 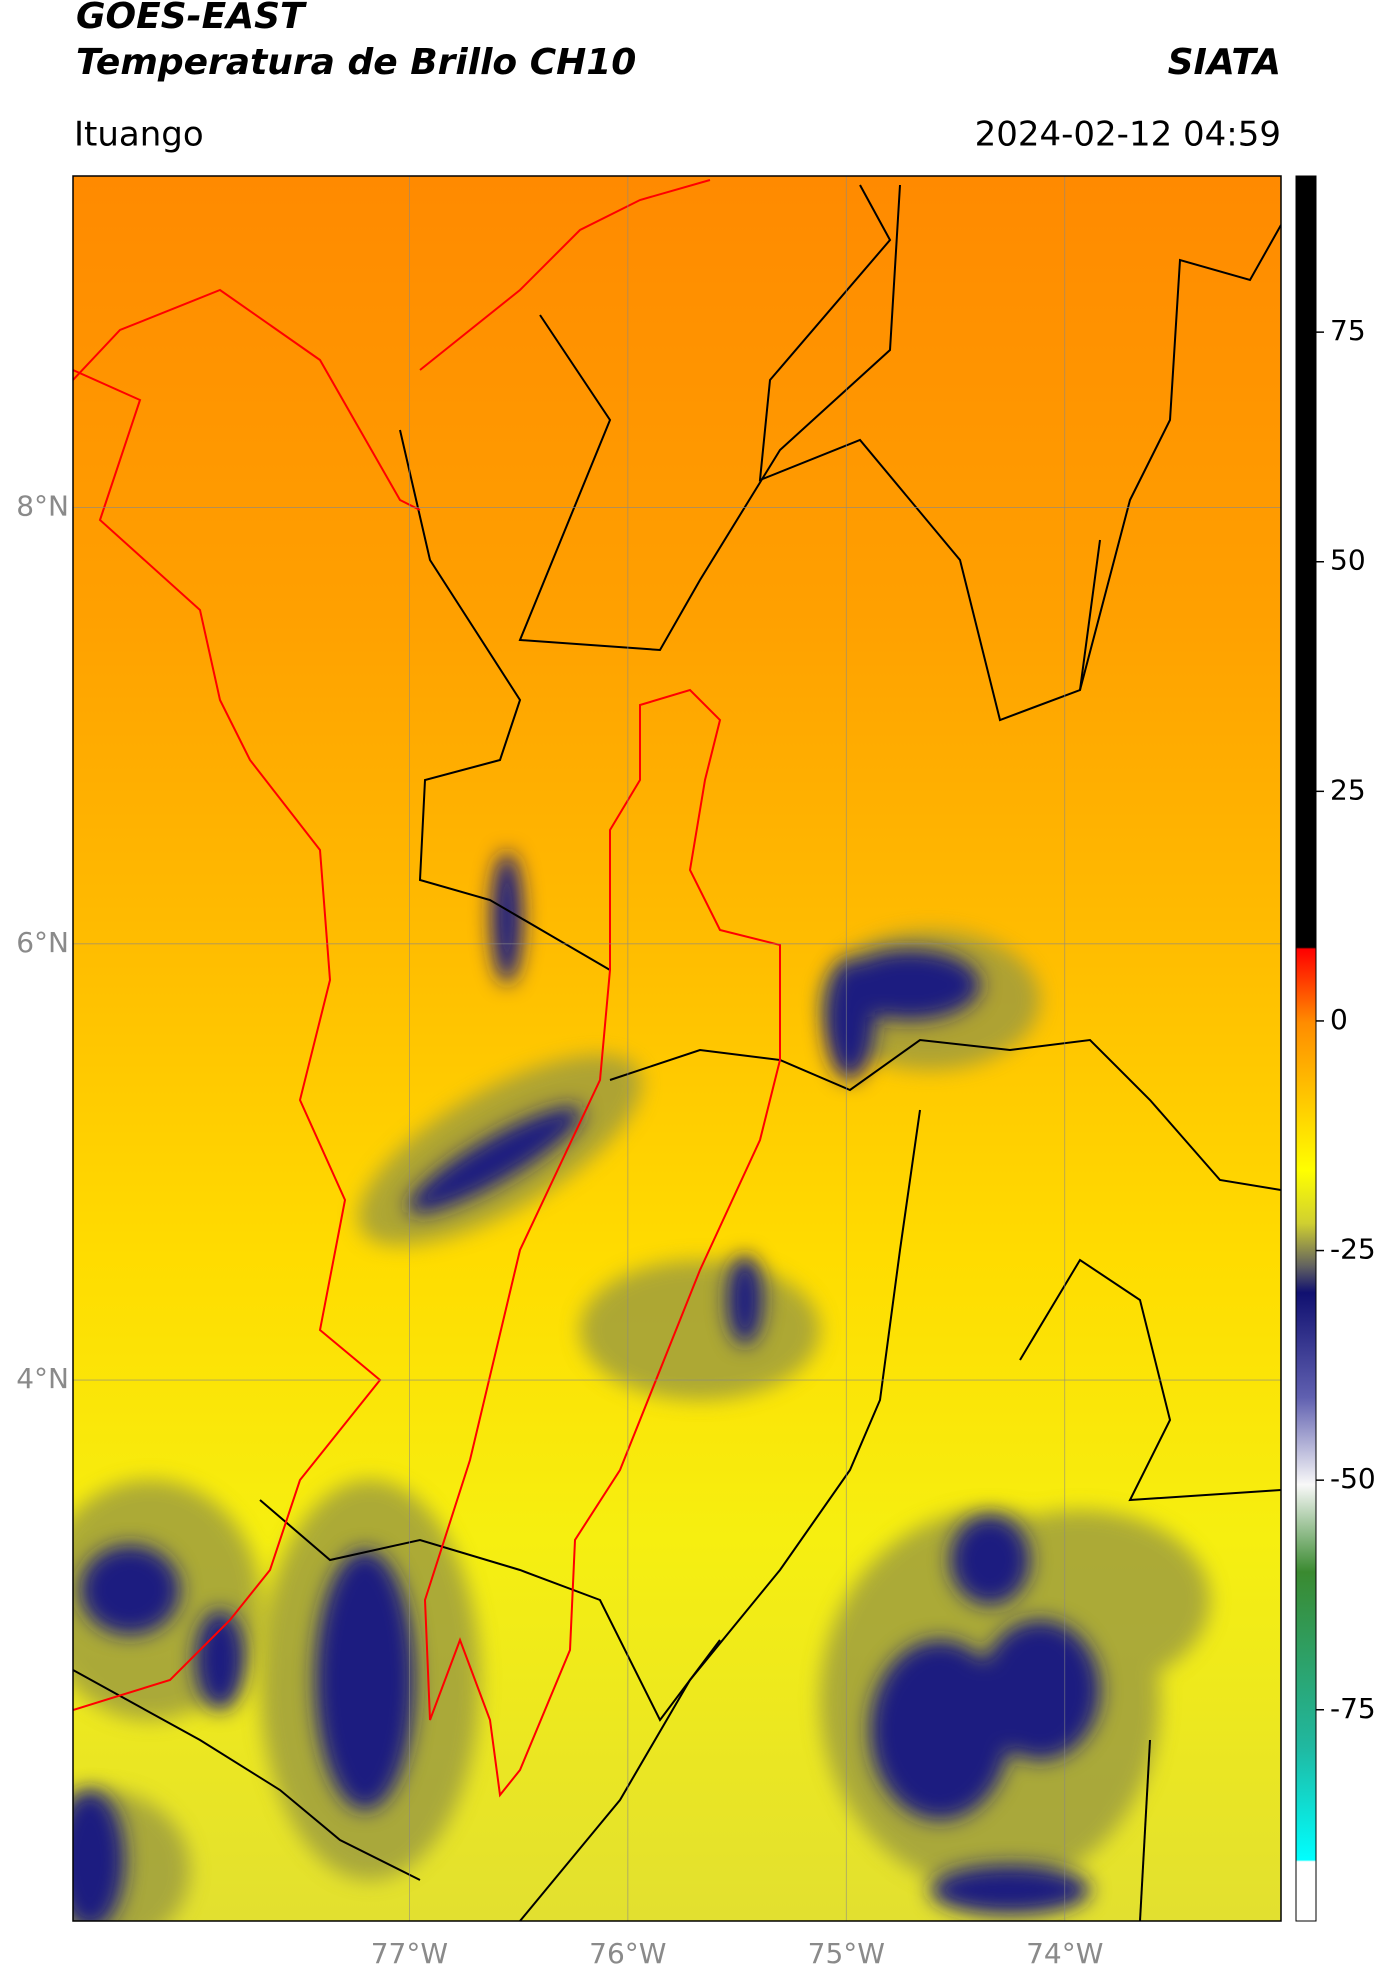 I want to click on colorbar-tick-label: 75, so click(x=1348, y=330).